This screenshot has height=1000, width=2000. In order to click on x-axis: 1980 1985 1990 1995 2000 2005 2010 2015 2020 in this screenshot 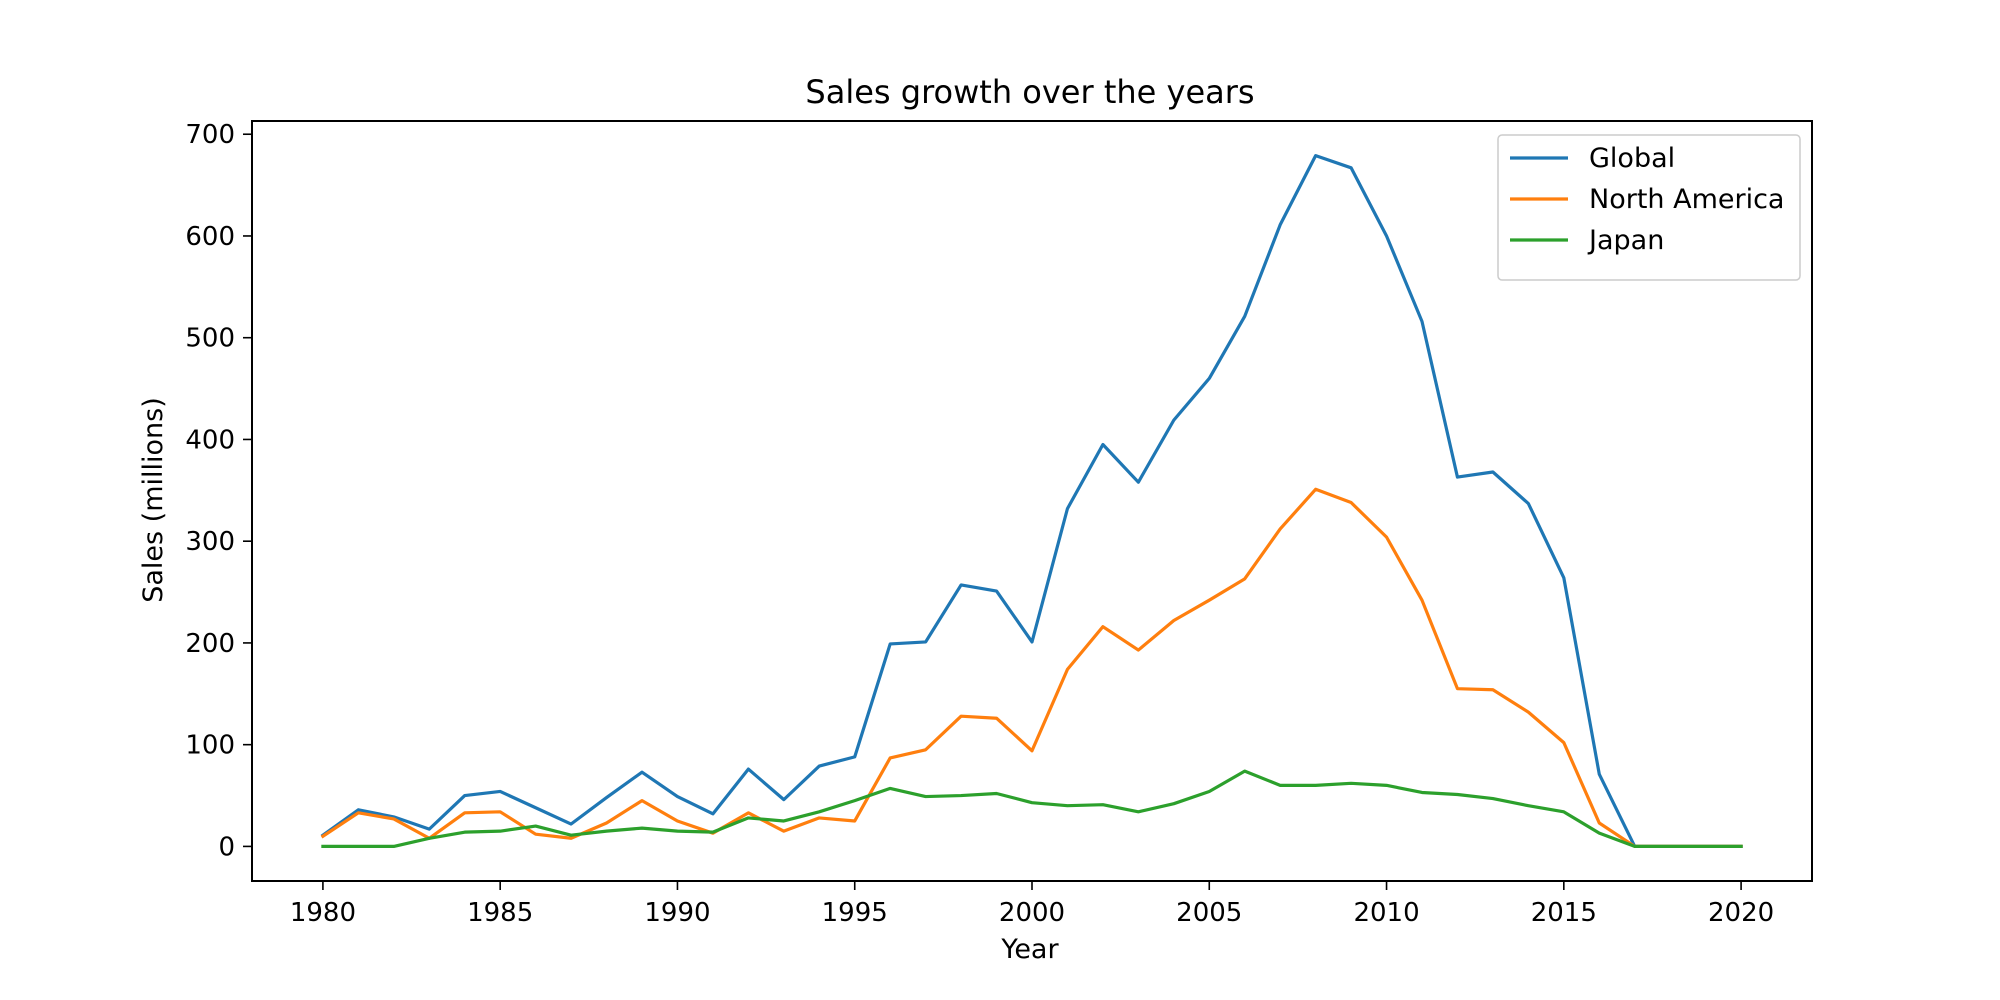, I will do `click(1032, 904)`.